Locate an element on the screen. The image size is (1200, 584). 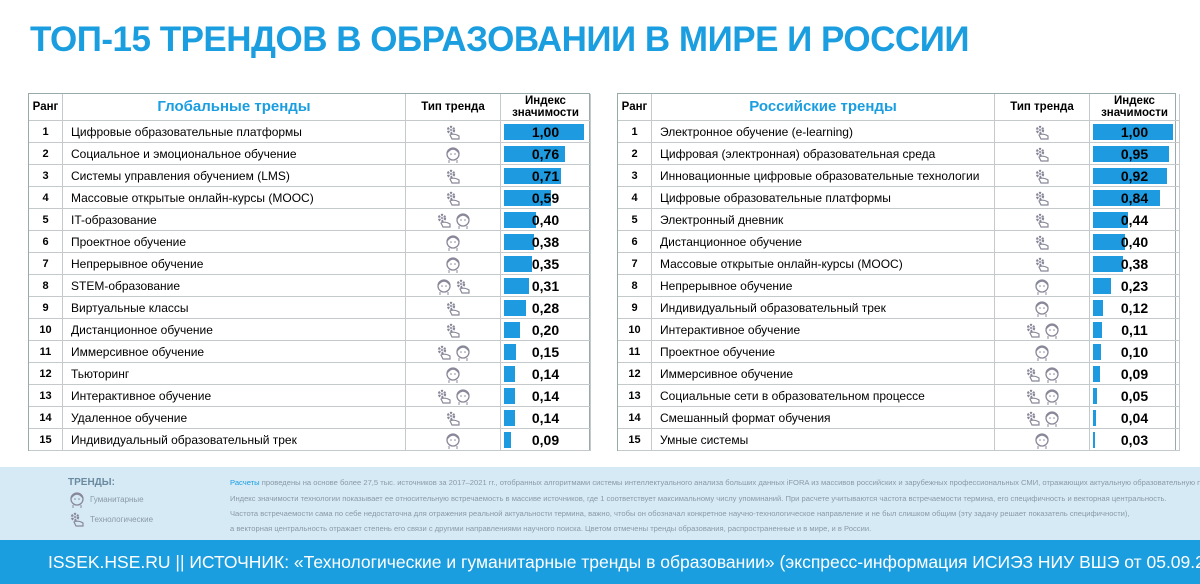
index-value: 0,12 is located at coordinates (1134, 307).